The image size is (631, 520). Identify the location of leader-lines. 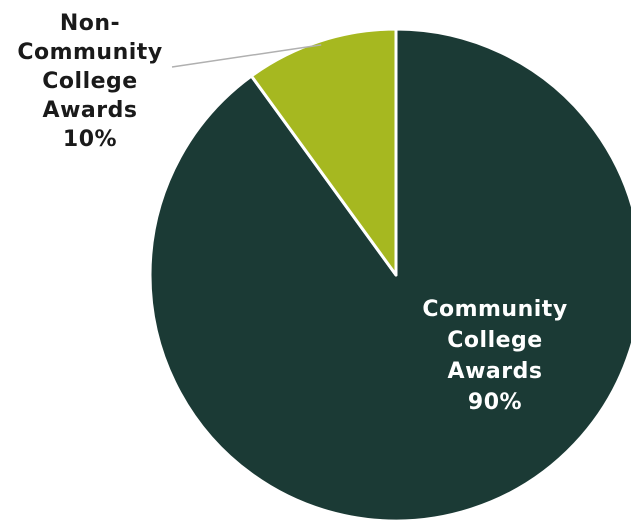
(246, 56).